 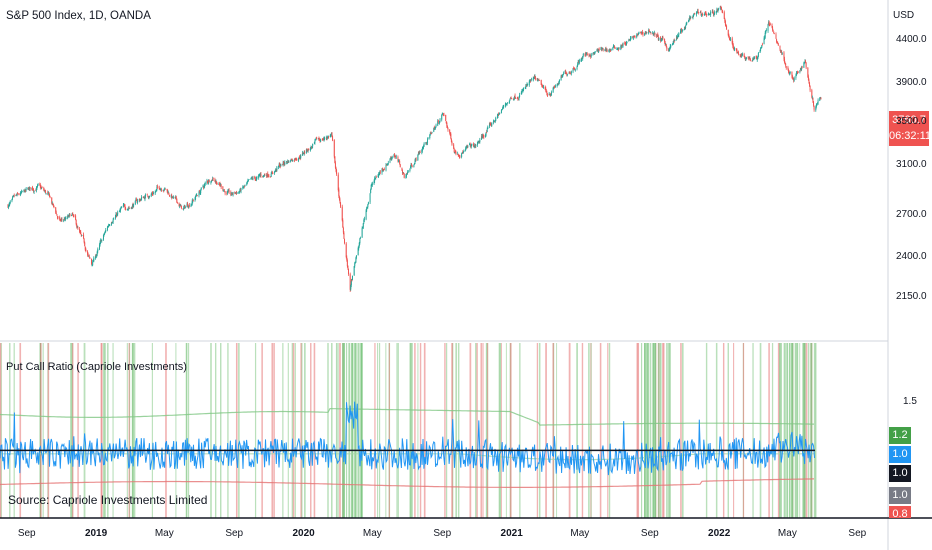 What do you see at coordinates (407, 445) in the screenshot?
I see `oscillator-series` at bounding box center [407, 445].